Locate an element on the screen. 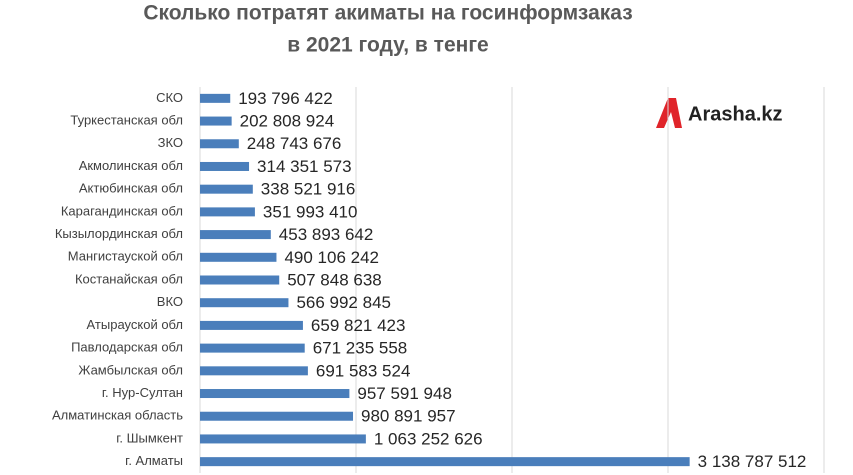  logo: Arasha.kz is located at coordinates (719, 113).